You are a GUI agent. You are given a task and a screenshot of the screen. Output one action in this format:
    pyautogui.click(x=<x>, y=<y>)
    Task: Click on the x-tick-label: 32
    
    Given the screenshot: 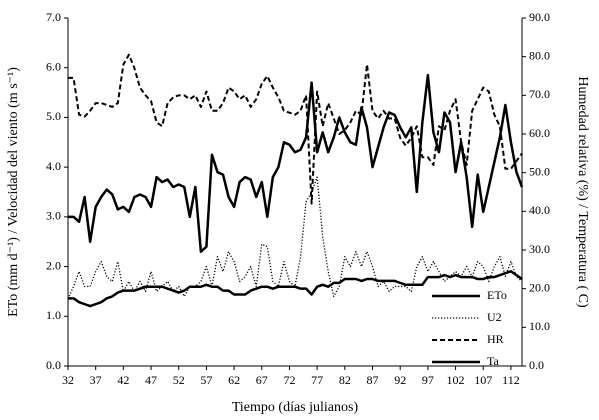 What is the action you would take?
    pyautogui.click(x=68, y=380)
    